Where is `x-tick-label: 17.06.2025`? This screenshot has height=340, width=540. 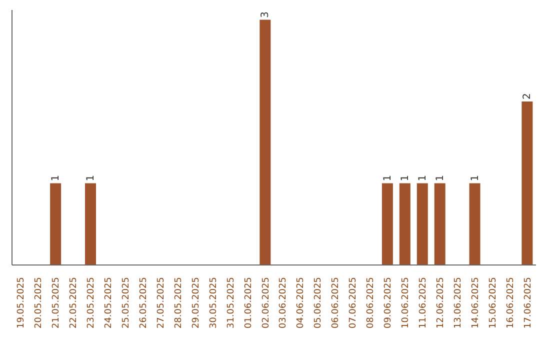
x-tick-label: 17.06.2025 is located at coordinates (528, 303).